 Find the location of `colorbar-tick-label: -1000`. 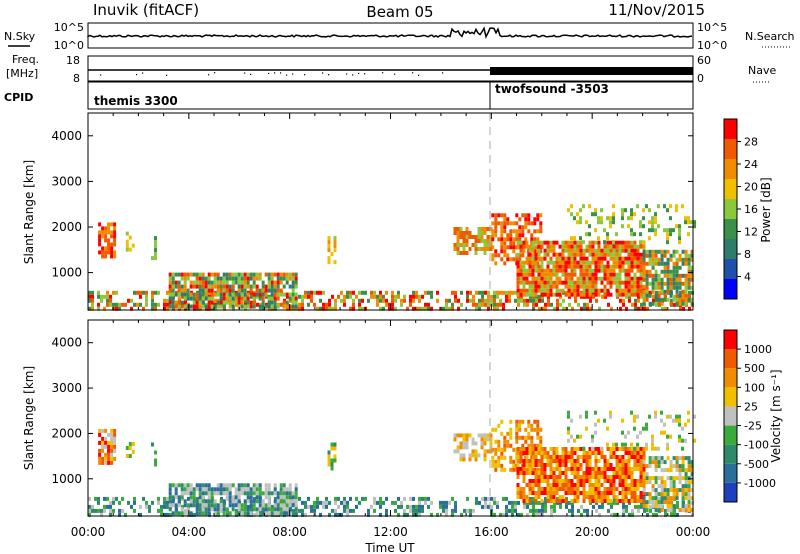

colorbar-tick-label: -1000 is located at coordinates (760, 483).